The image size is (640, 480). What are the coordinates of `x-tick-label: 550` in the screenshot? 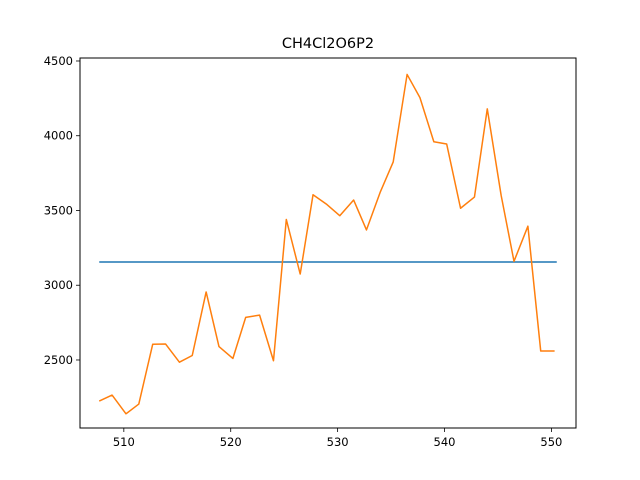 It's located at (551, 442).